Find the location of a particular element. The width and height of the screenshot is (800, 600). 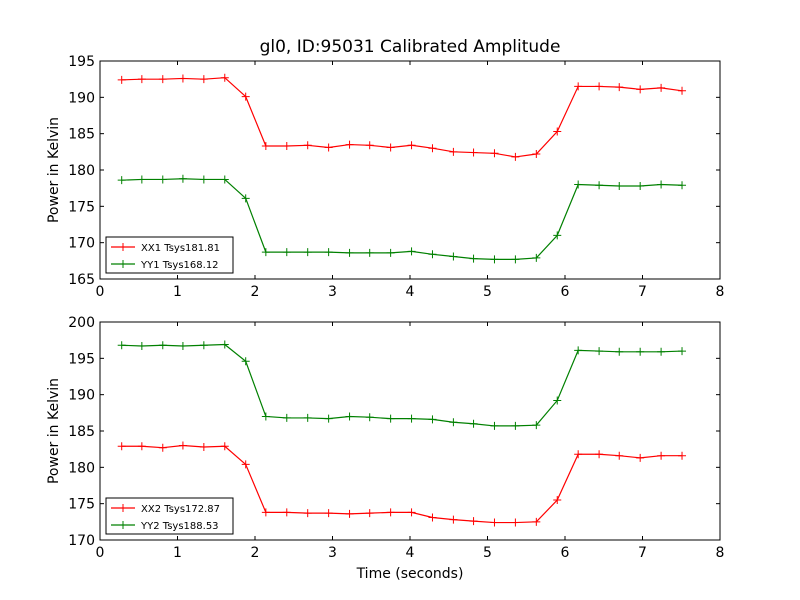

bottom-y-axis-label: Power in Kelvin is located at coordinates (54, 431).